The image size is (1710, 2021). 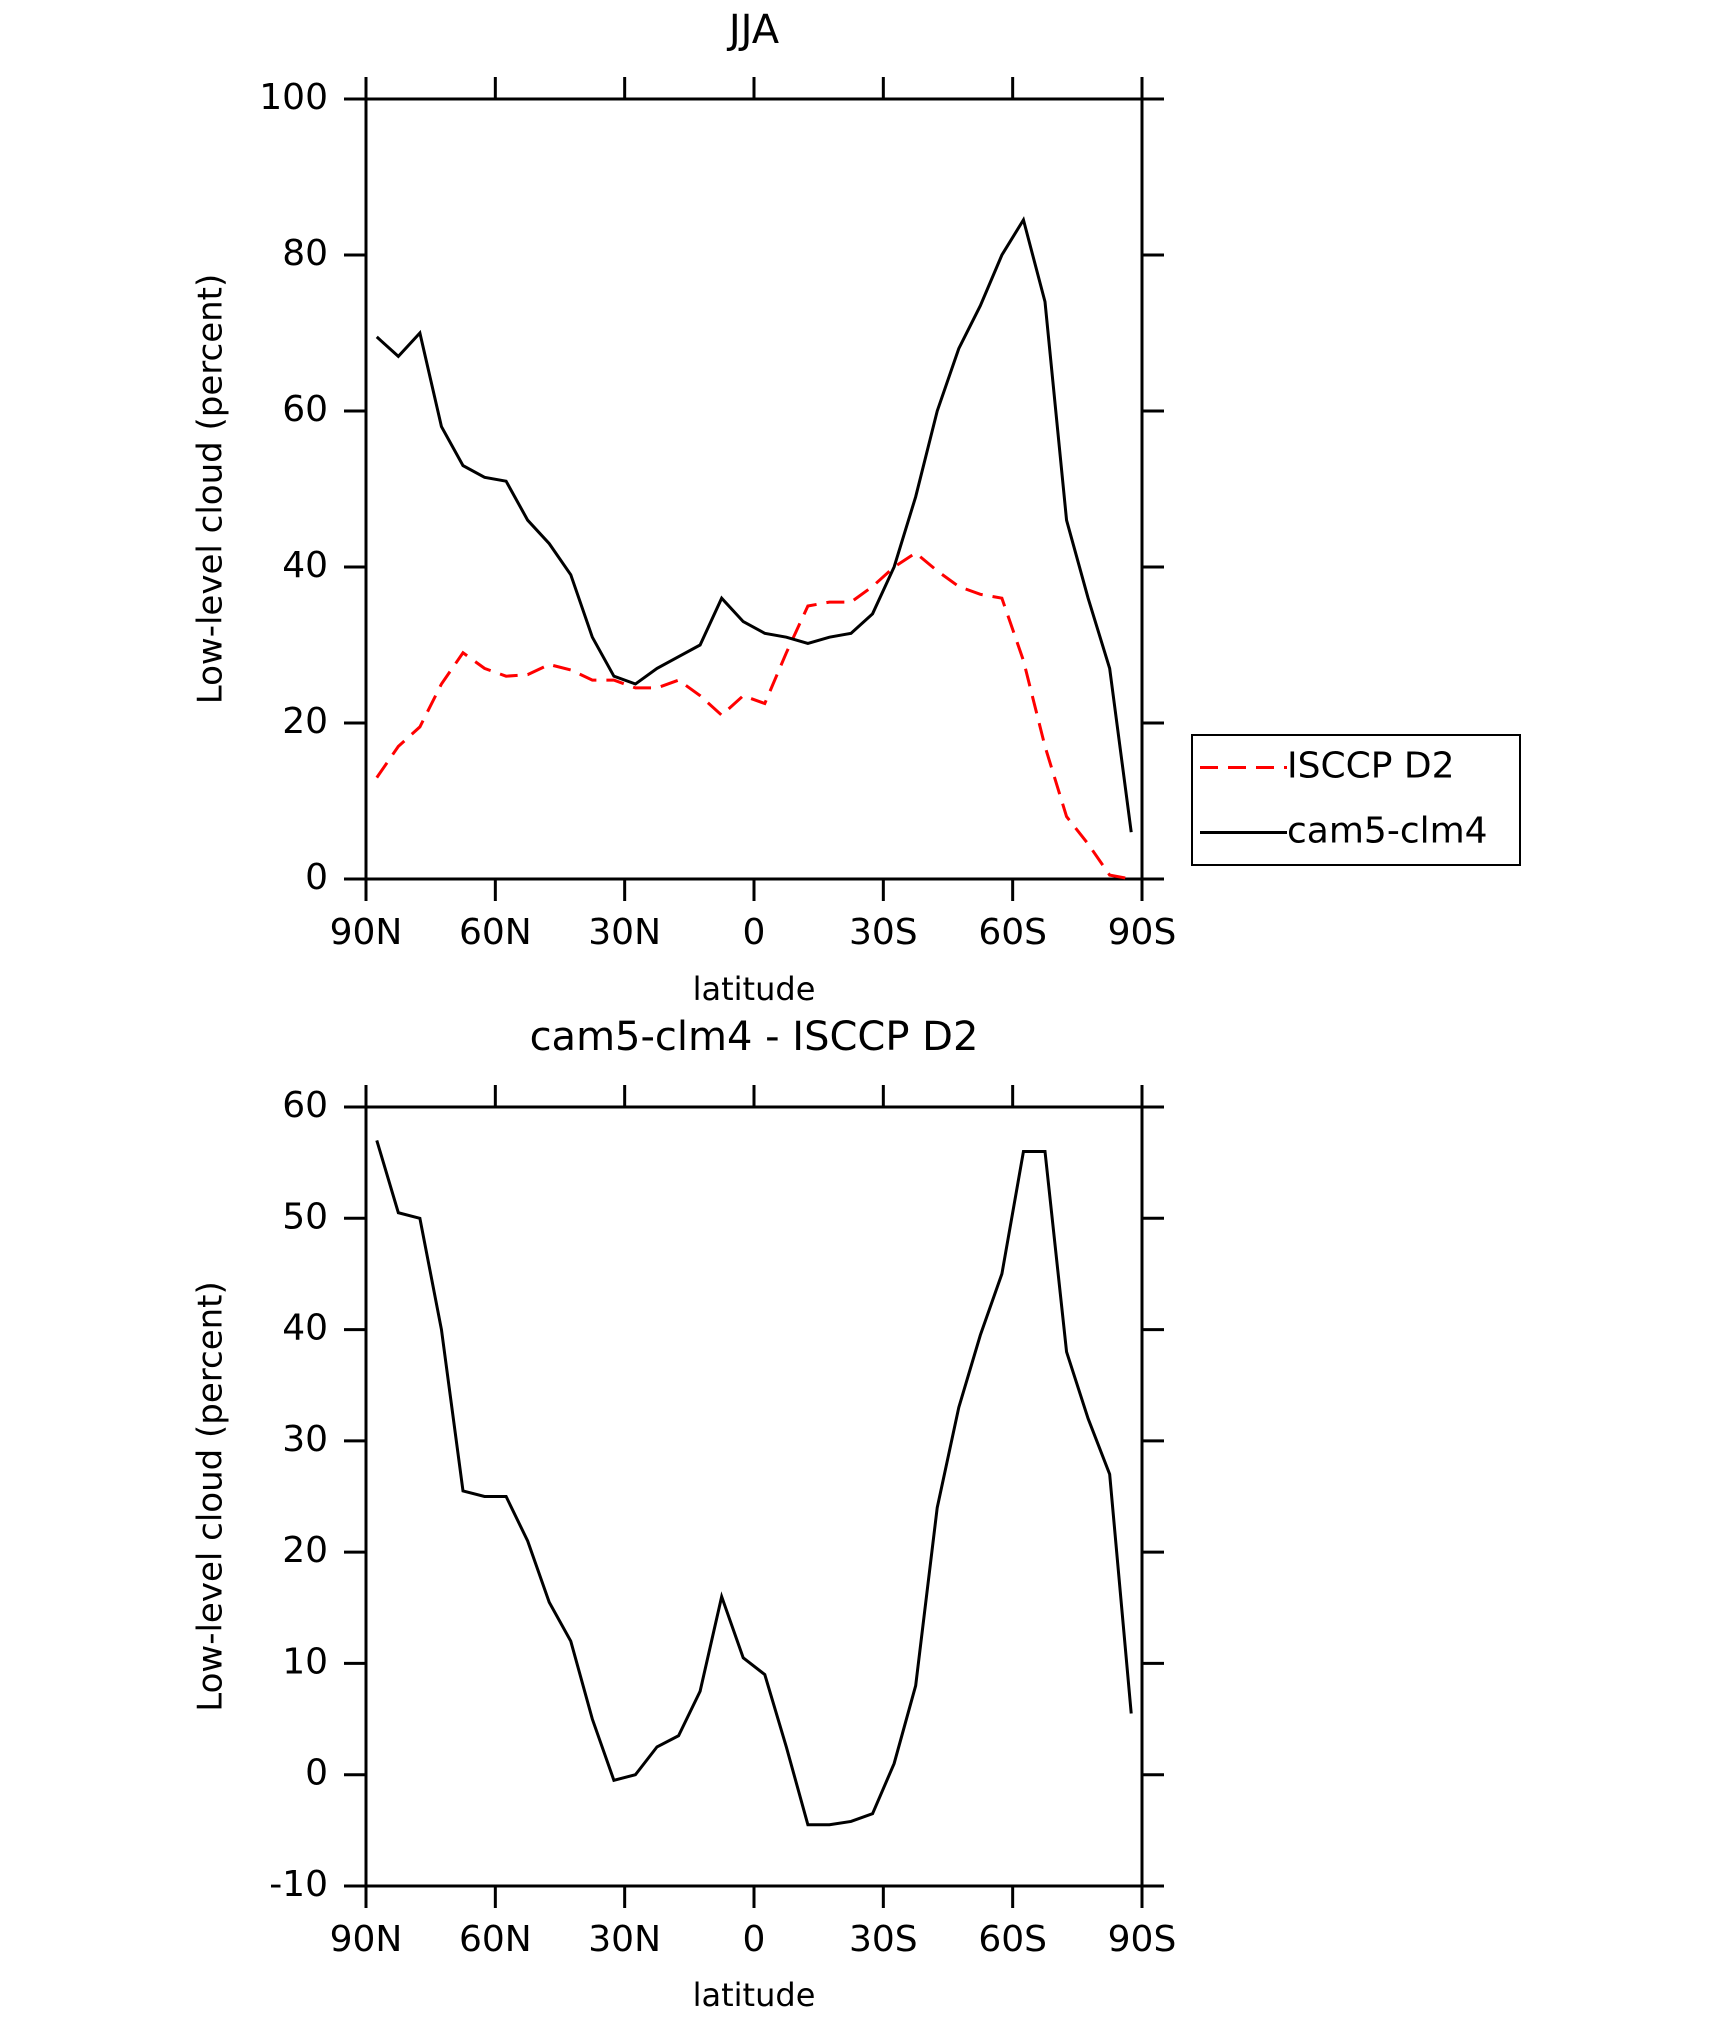 I want to click on y-tick-label: 30, so click(x=305, y=1439).